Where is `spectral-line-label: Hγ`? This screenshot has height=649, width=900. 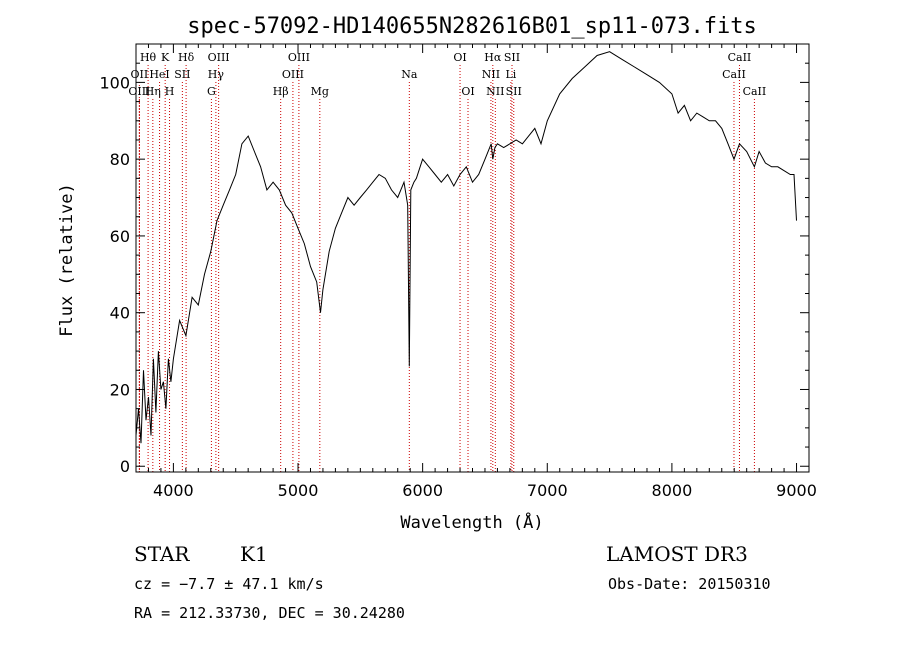
spectral-line-label: Hγ is located at coordinates (216, 74).